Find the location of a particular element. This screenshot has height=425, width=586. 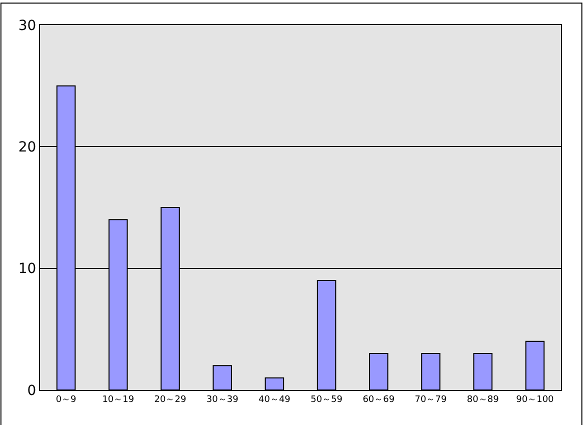

x-tick-label: 60～69 is located at coordinates (378, 399).